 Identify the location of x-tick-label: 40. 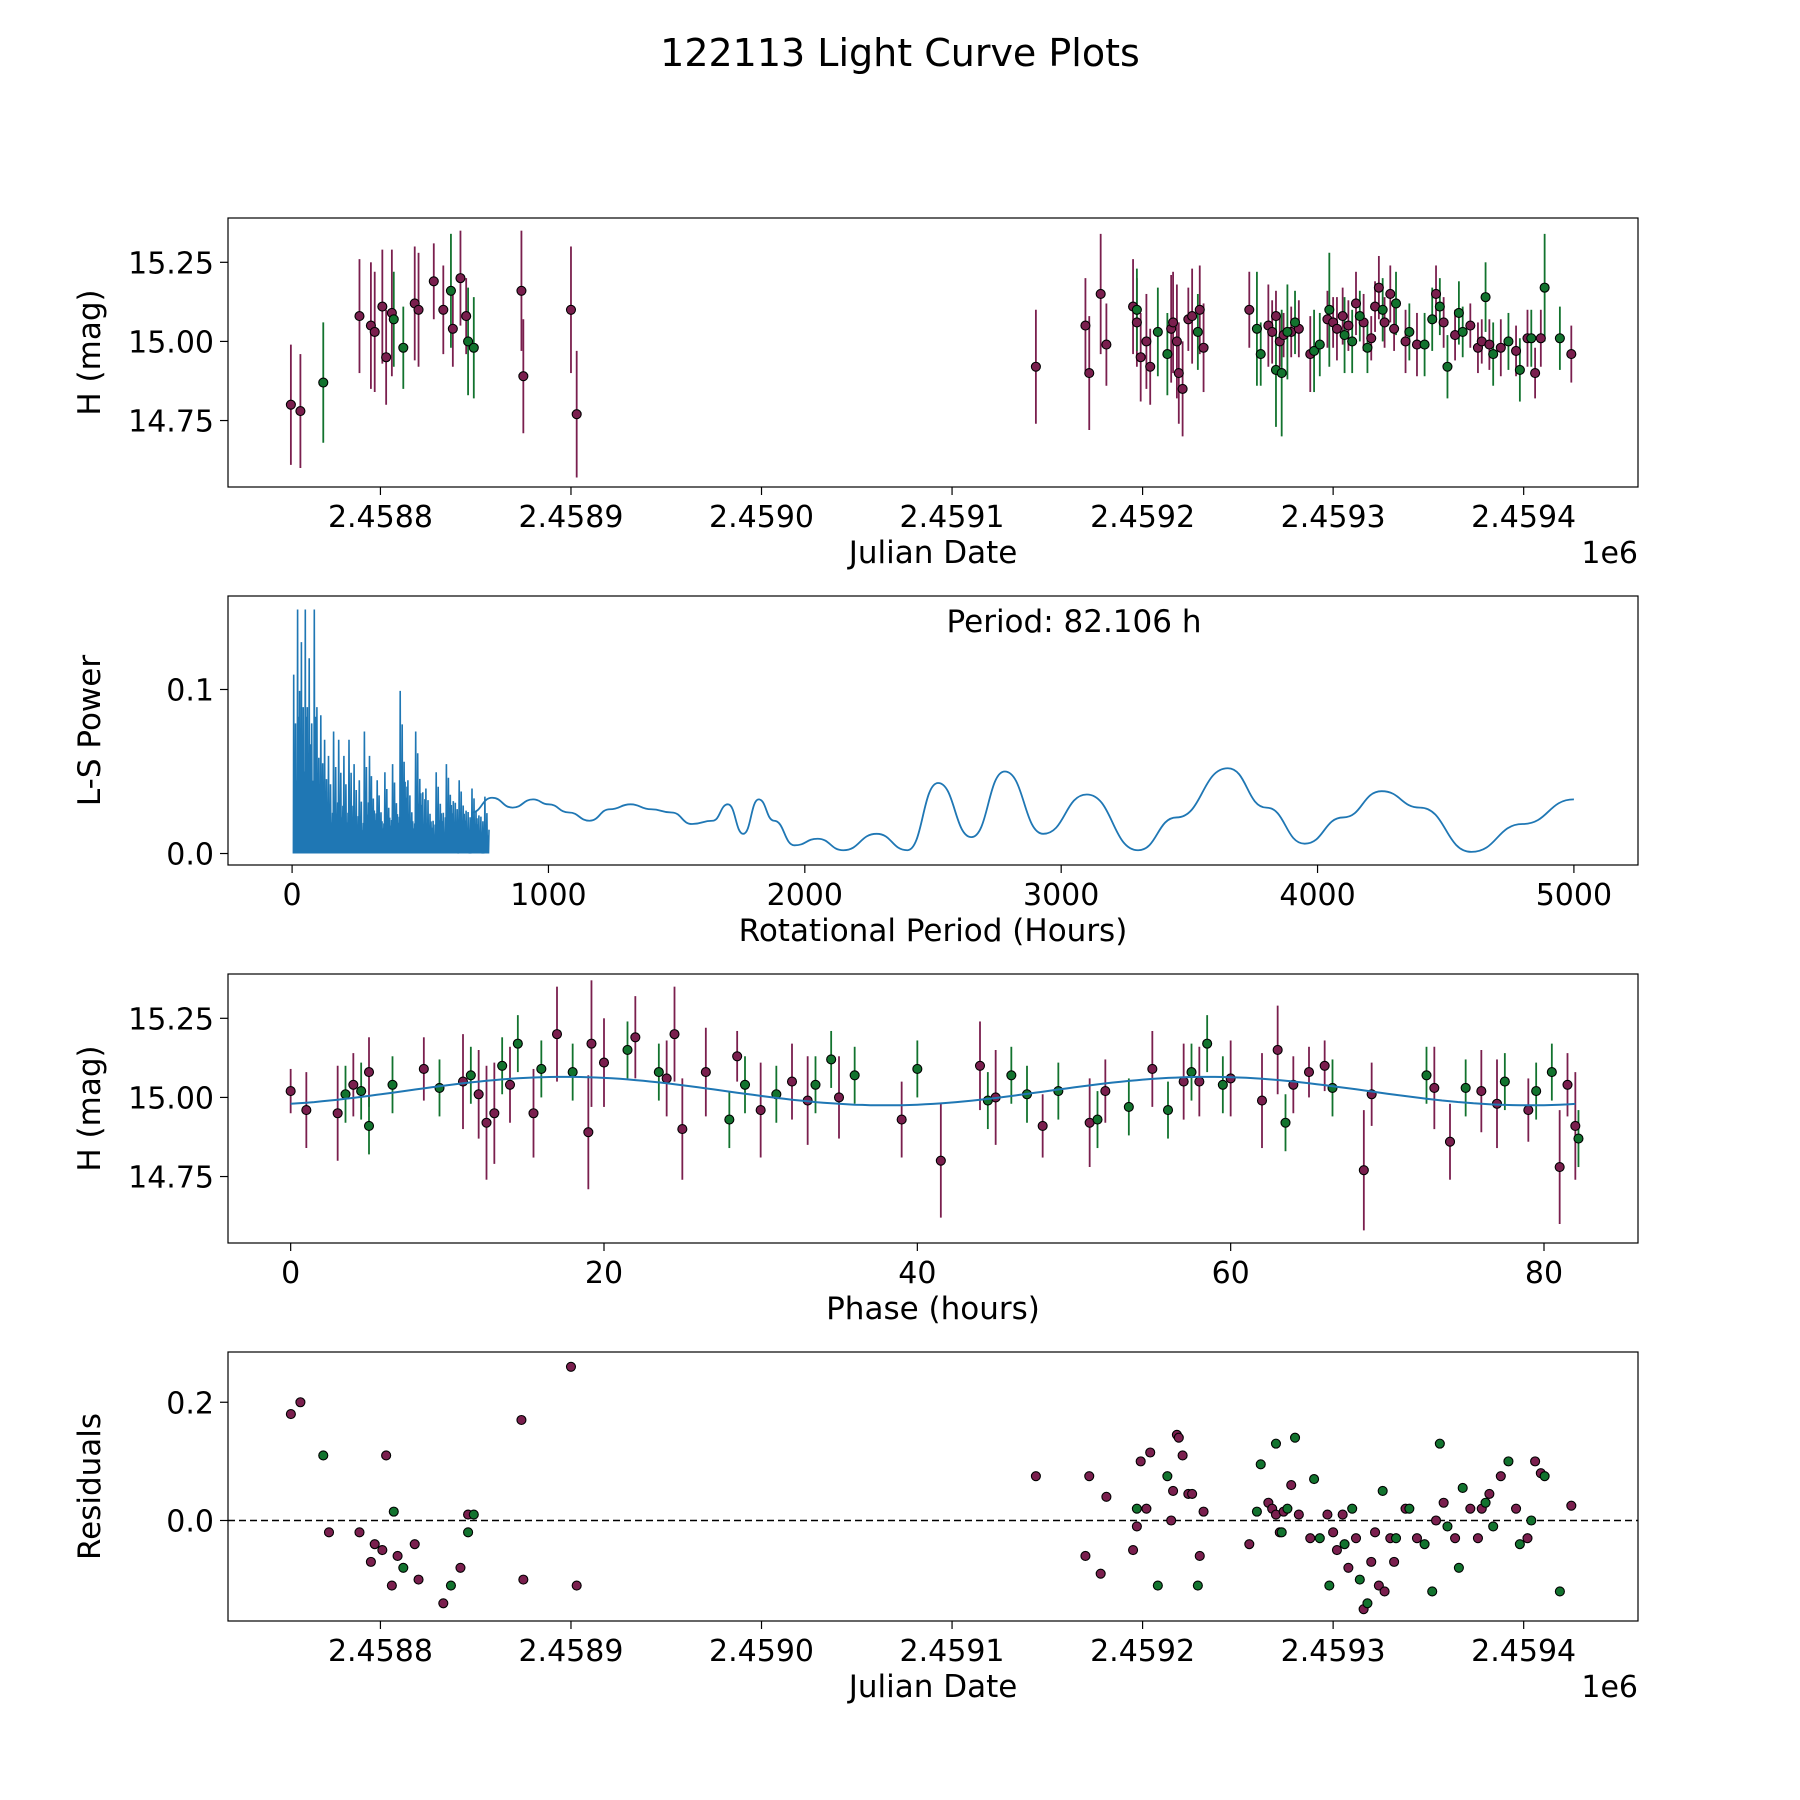
(917, 1273).